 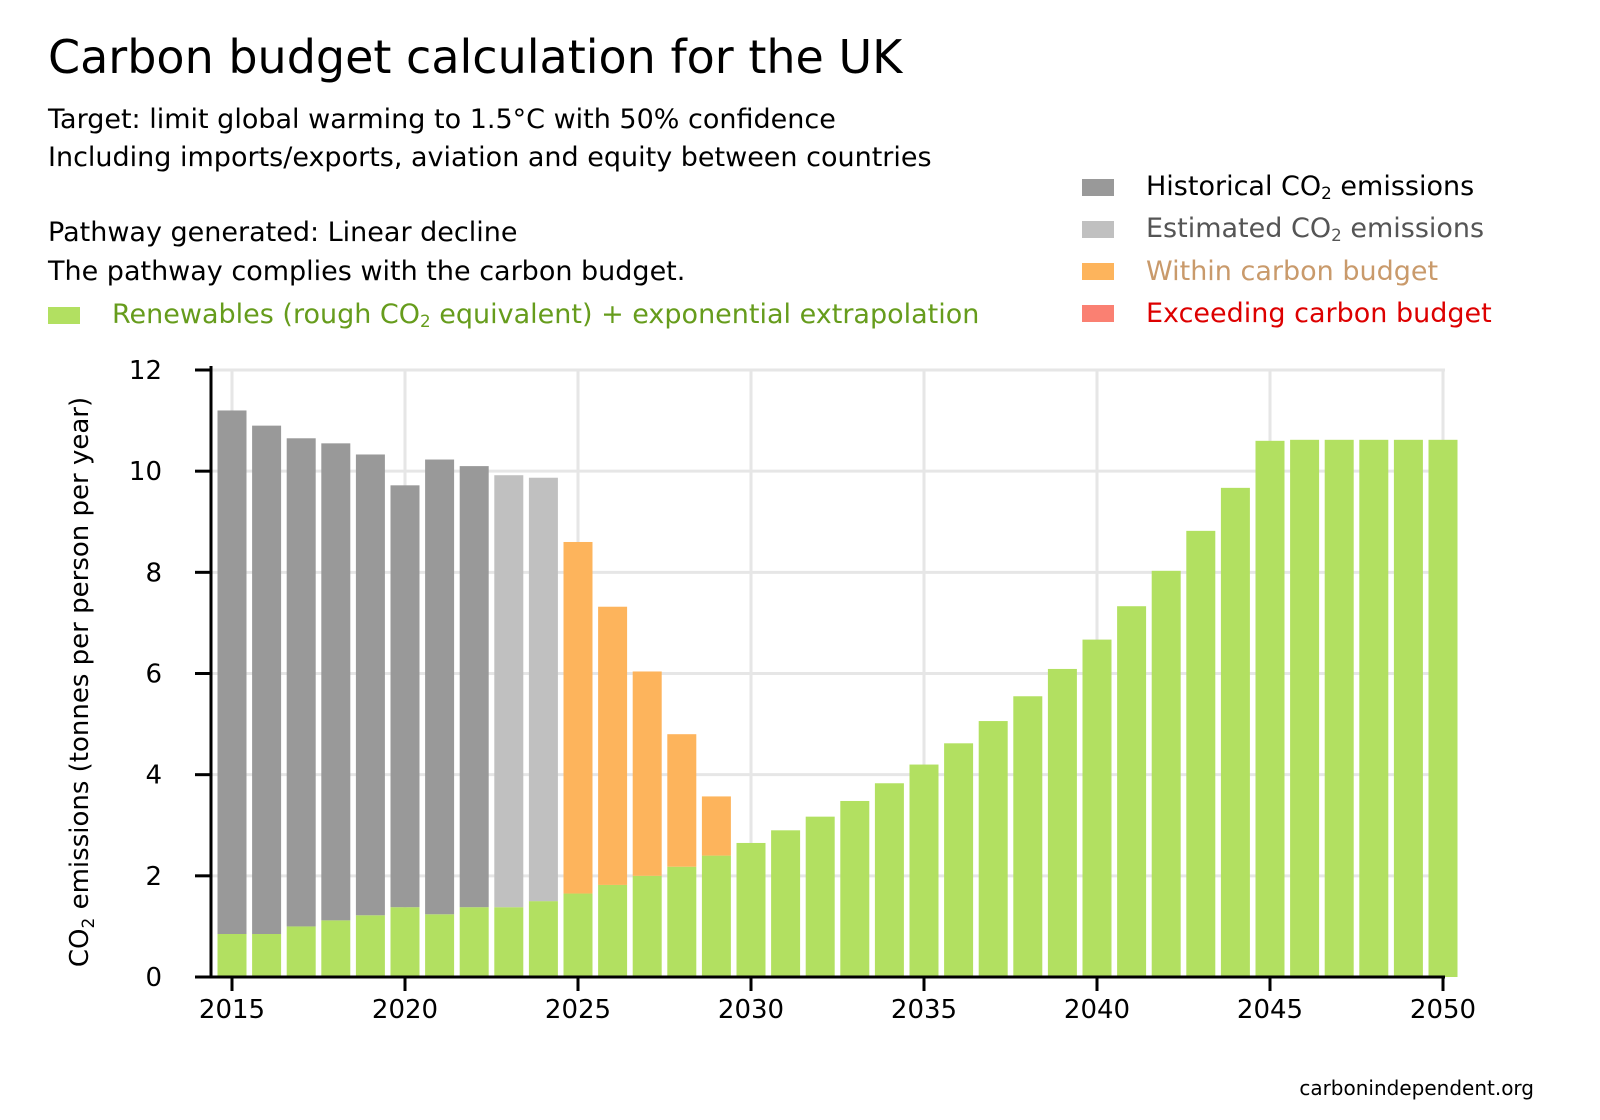 I want to click on legend-label-historical: Historical CO2 emissions, so click(x=1310, y=187).